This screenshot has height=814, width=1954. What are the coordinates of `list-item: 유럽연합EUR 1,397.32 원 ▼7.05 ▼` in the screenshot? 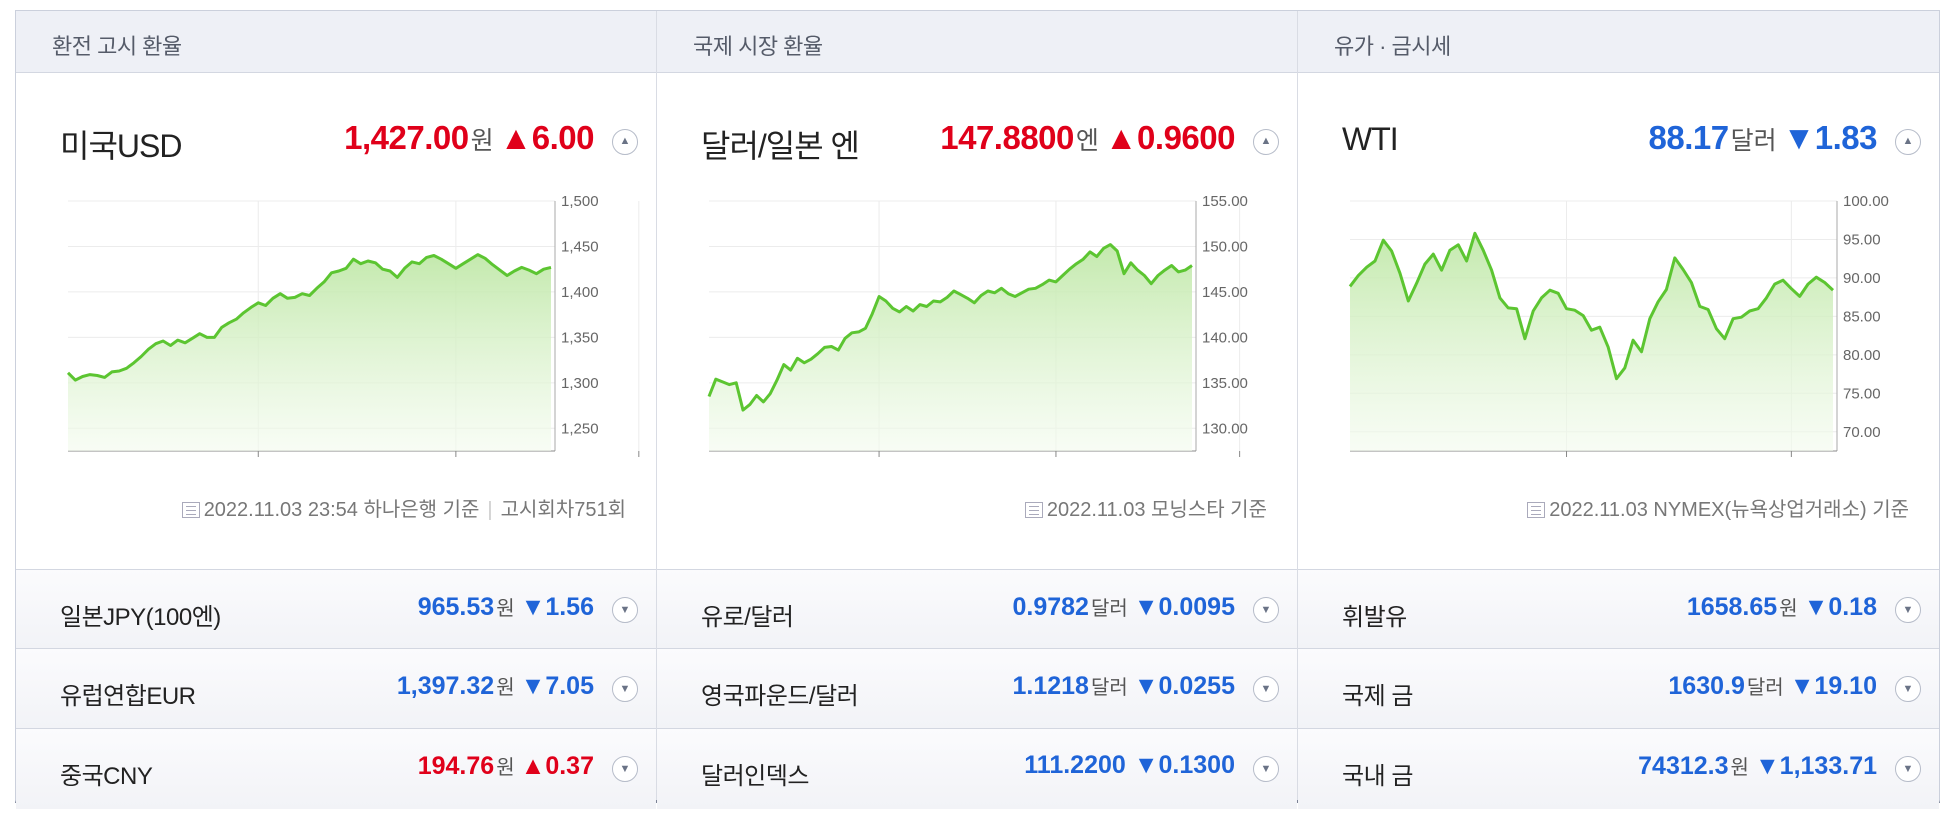 It's located at (336, 689).